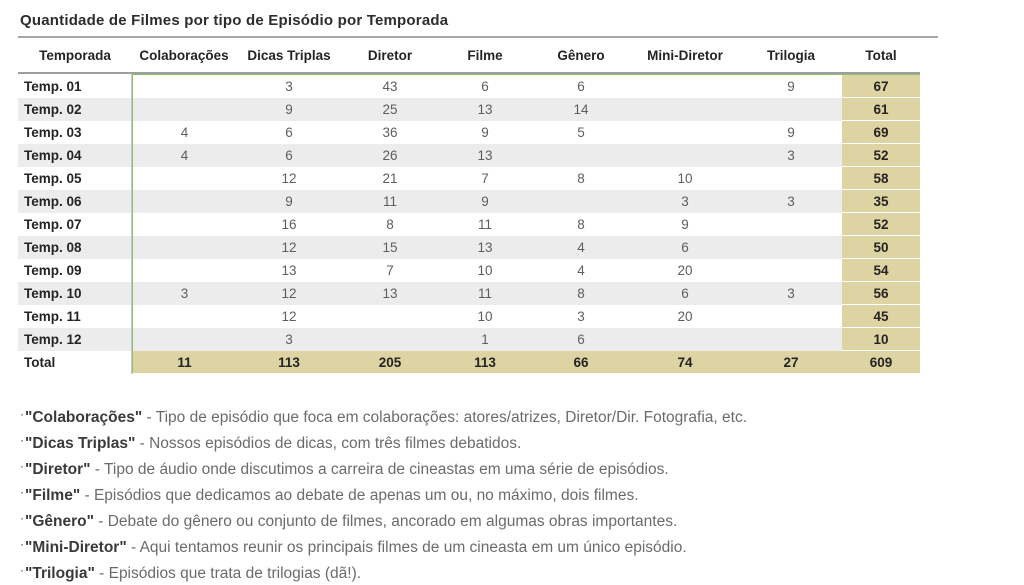 The width and height of the screenshot is (1024, 585). Describe the element at coordinates (581, 56) in the screenshot. I see `column-header-g-nero: Gênero` at that location.